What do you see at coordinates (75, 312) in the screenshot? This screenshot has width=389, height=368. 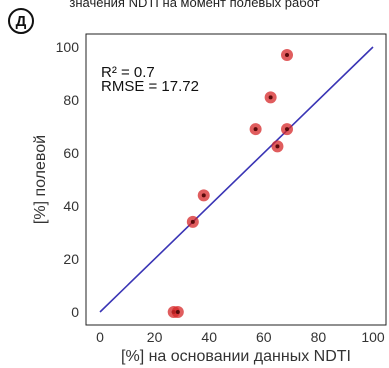 I see `y-tick-label: 0` at bounding box center [75, 312].